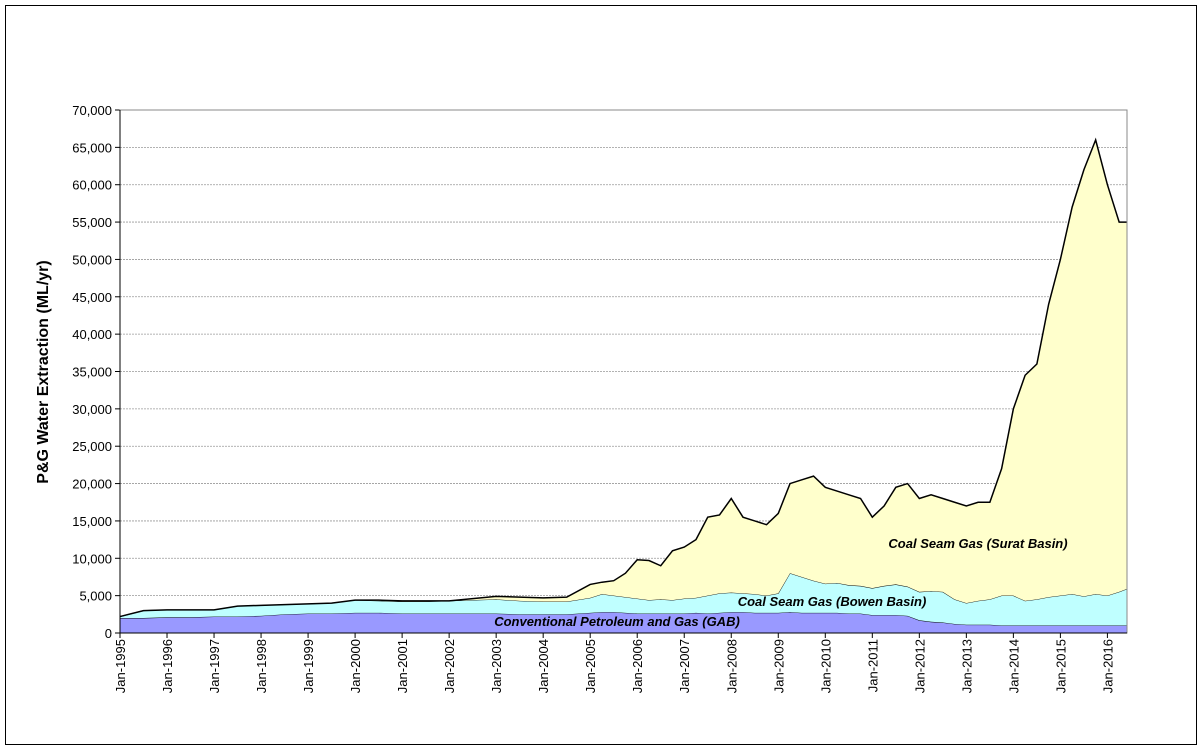 The width and height of the screenshot is (1203, 751). What do you see at coordinates (92, 484) in the screenshot?
I see `y-tick-label: 20,000` at bounding box center [92, 484].